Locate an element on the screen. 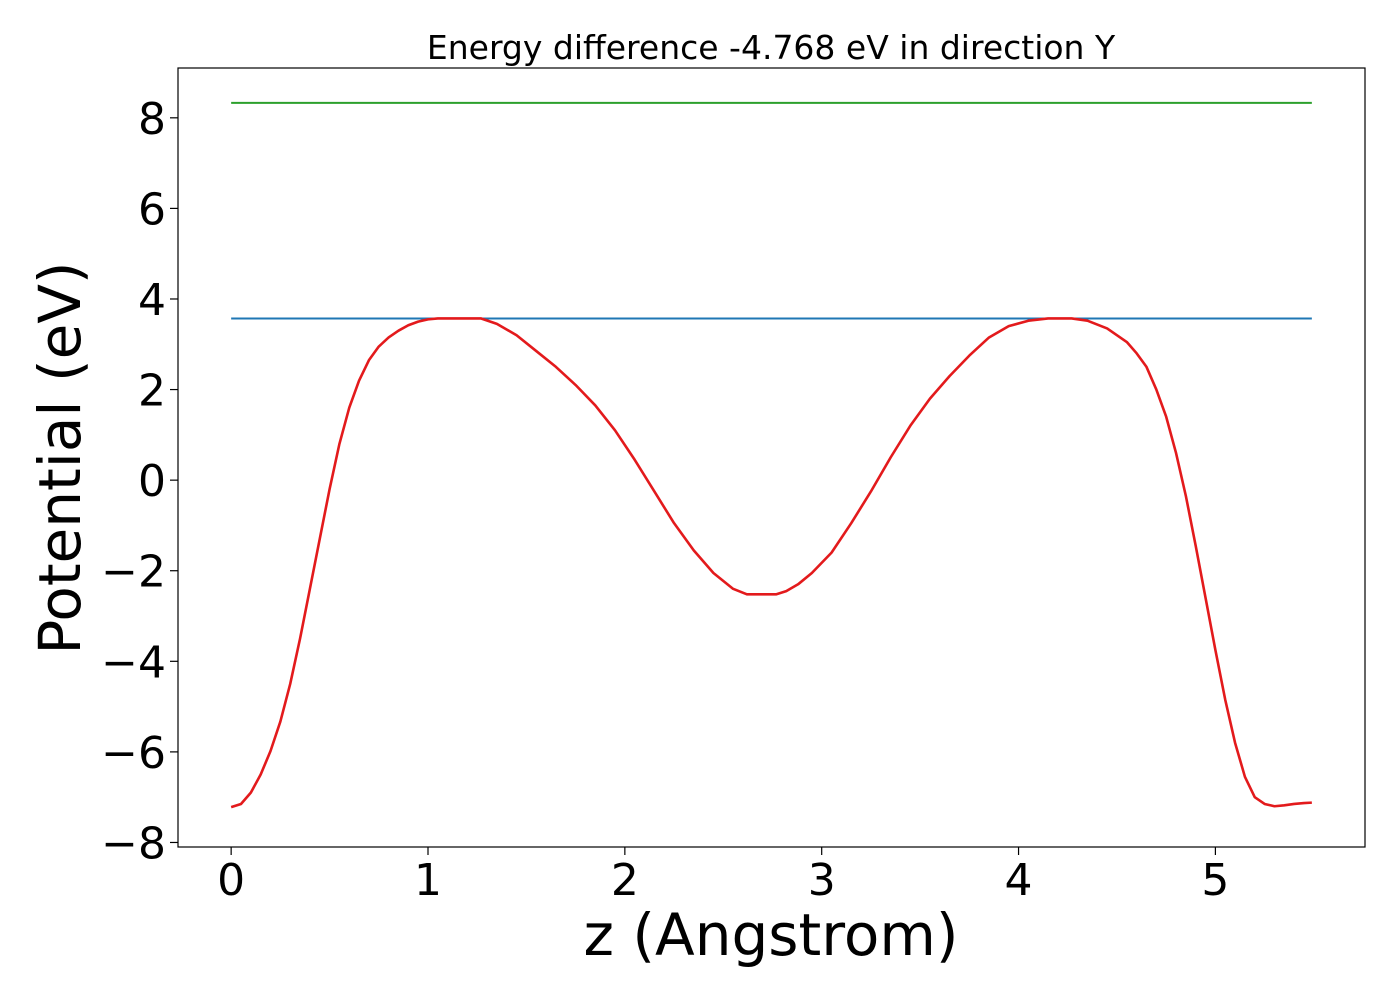 This screenshot has width=1400, height=1000. x-axis-label: z (Angstrom) is located at coordinates (771, 935).